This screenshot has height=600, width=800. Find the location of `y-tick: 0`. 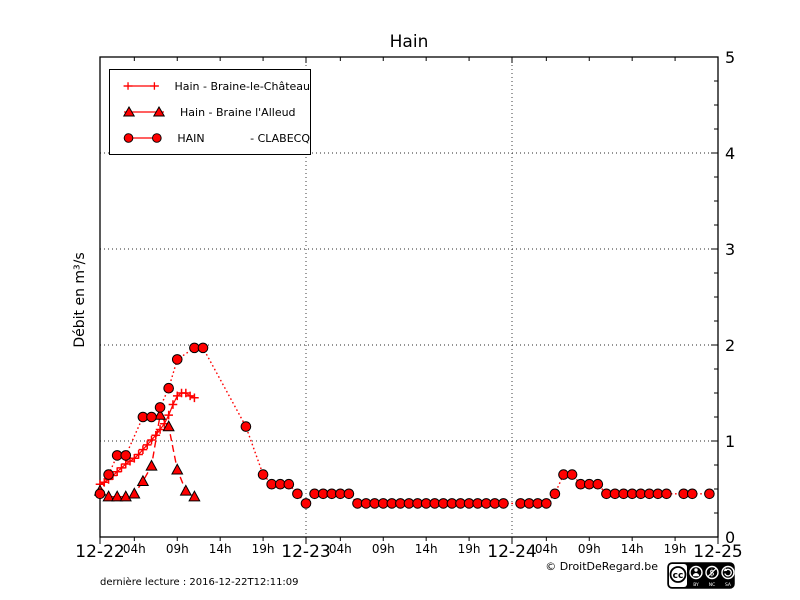

y-tick: 0 is located at coordinates (730, 537).